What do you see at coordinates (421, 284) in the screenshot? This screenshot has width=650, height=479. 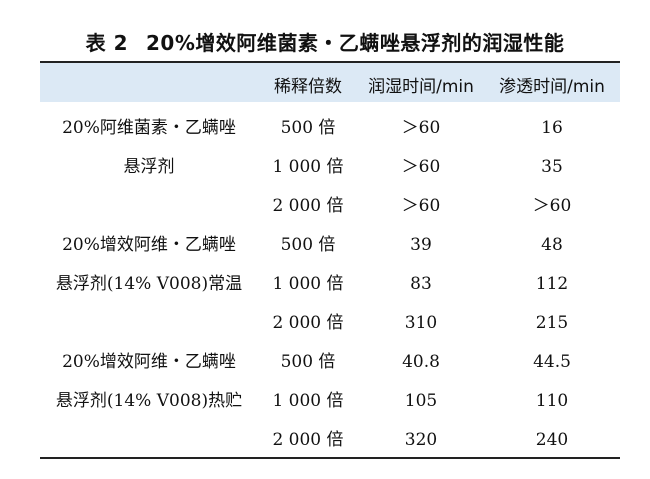 I see `wetting-cell: 83` at bounding box center [421, 284].